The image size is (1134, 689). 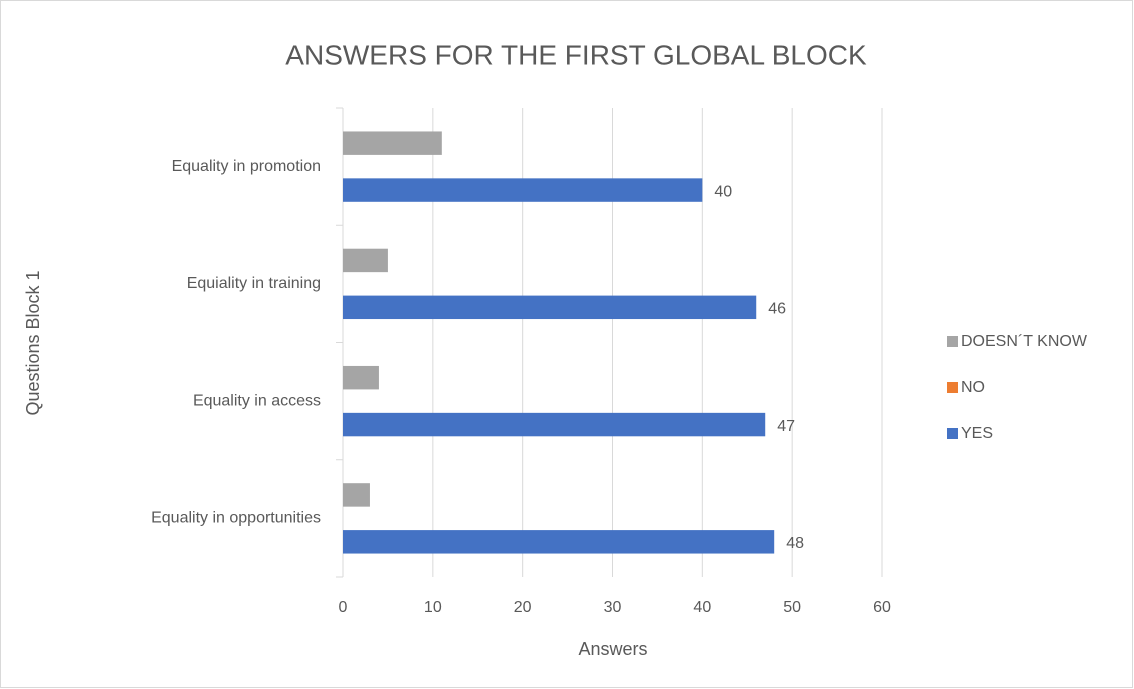 What do you see at coordinates (433, 607) in the screenshot?
I see `x-tick-label: 10` at bounding box center [433, 607].